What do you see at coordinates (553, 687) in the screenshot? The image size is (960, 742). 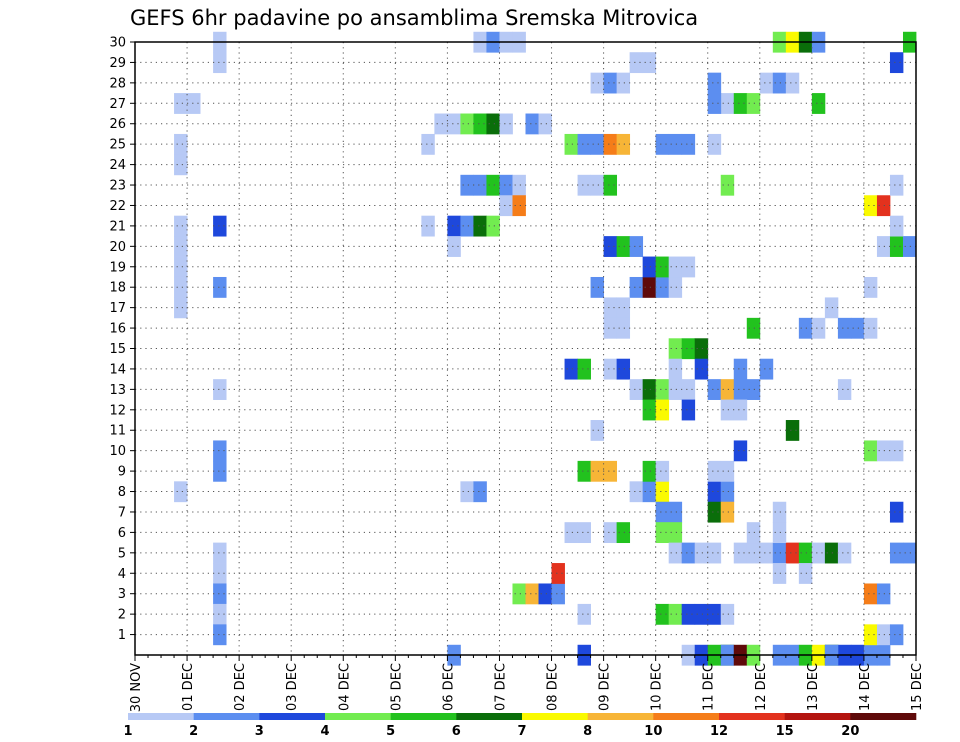 I see `x-tick-label: 08 DEC` at bounding box center [553, 687].